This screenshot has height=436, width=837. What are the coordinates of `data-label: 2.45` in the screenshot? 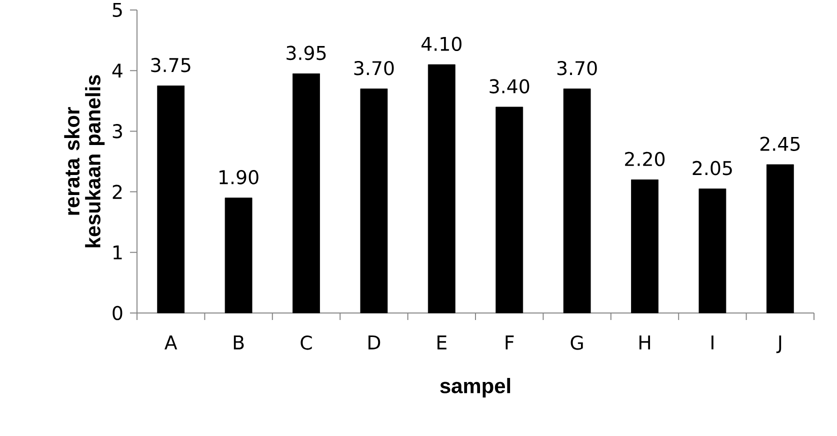 It's located at (780, 144).